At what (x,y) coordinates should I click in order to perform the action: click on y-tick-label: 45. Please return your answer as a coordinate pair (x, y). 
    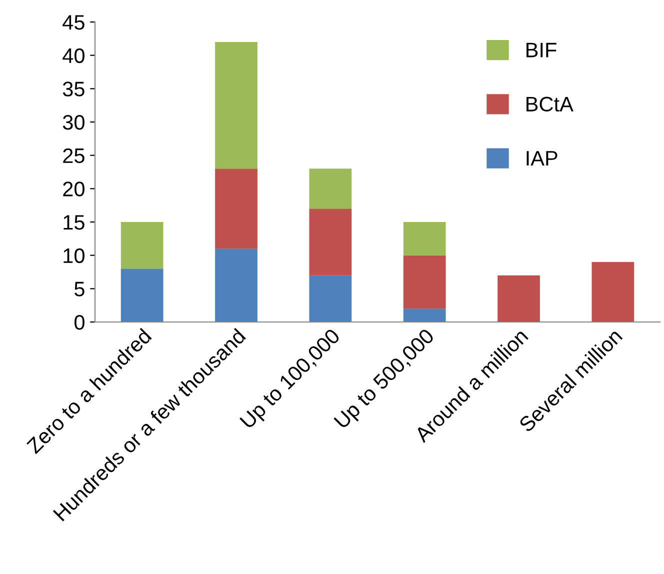
    Looking at the image, I should click on (73, 22).